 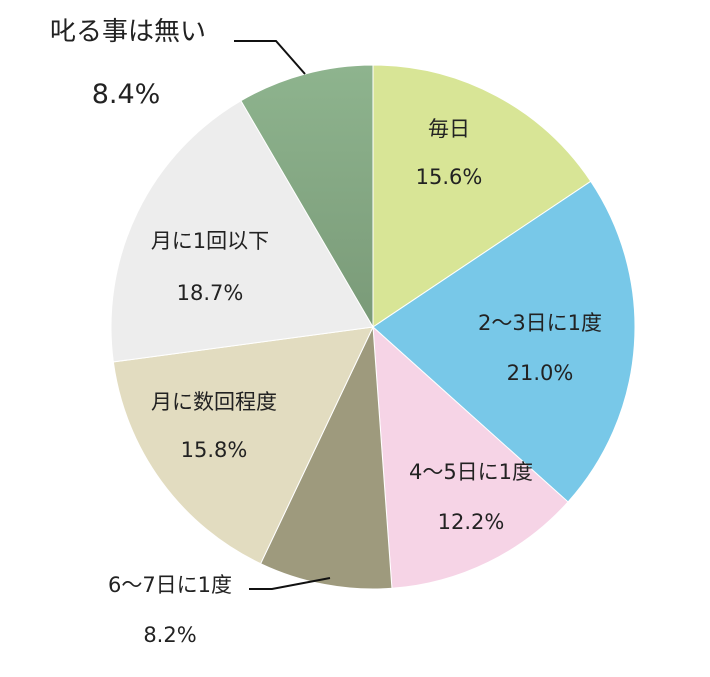 What do you see at coordinates (449, 177) in the screenshot?
I see `slice-value-1: 15.6%` at bounding box center [449, 177].